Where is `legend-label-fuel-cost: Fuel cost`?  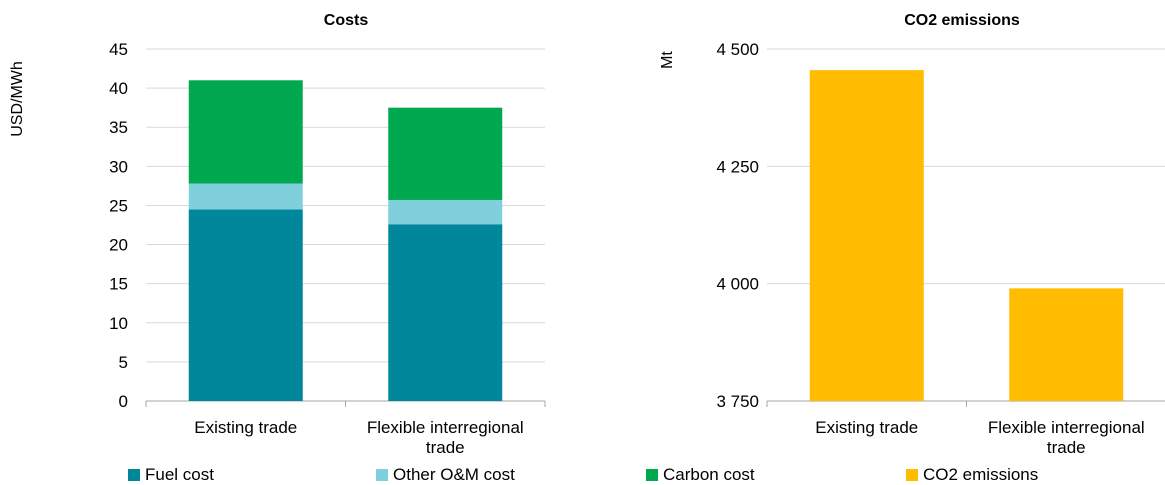 legend-label-fuel-cost: Fuel cost is located at coordinates (179, 474).